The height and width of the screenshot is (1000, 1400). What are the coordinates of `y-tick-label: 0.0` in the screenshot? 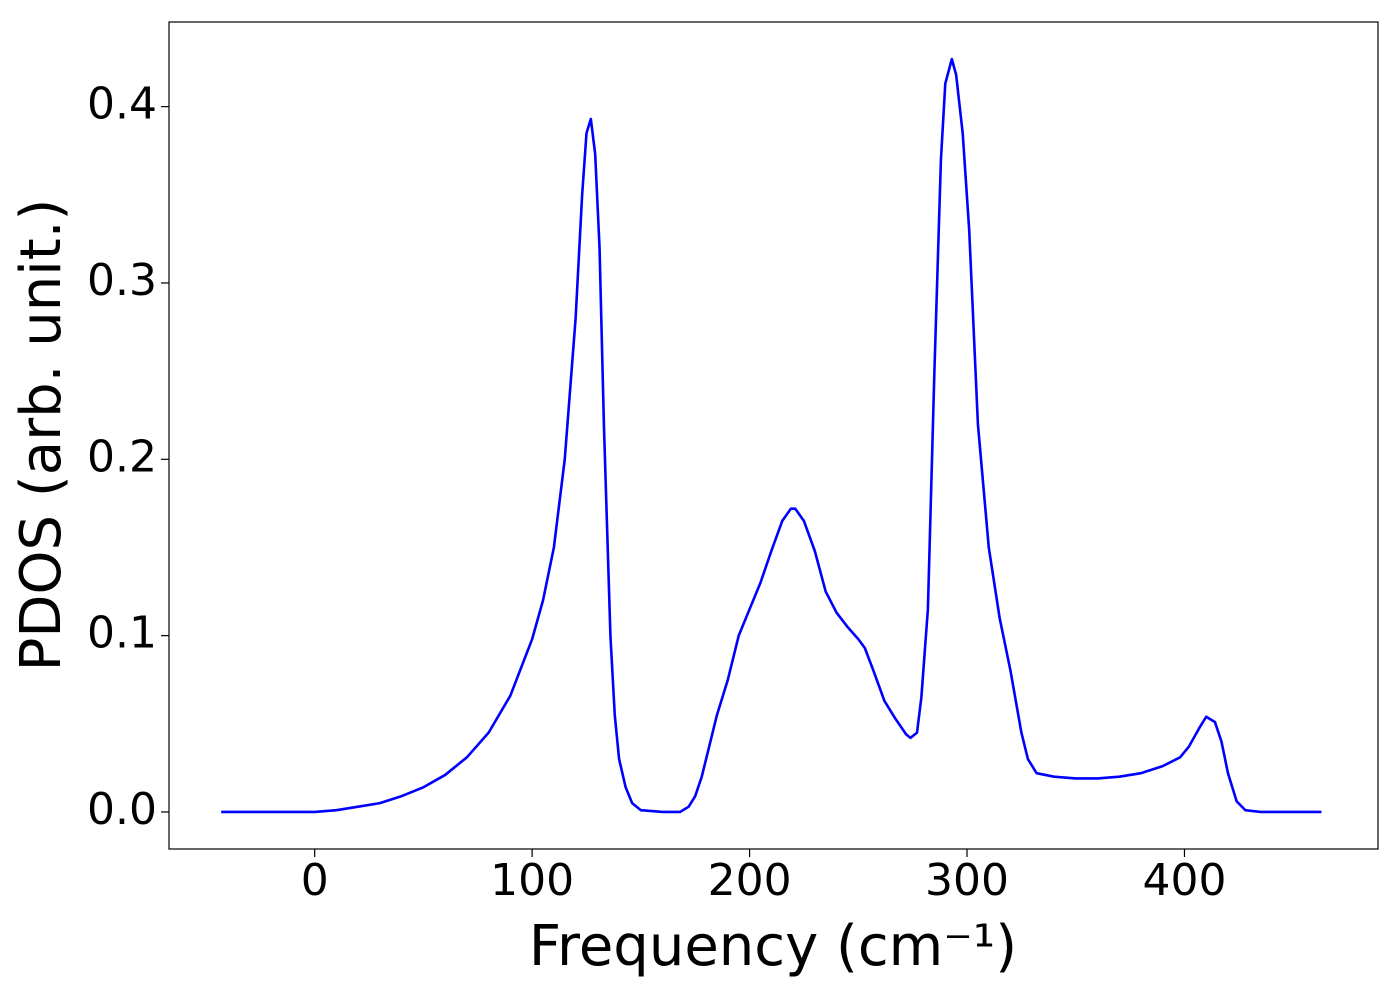 It's located at (122, 809).